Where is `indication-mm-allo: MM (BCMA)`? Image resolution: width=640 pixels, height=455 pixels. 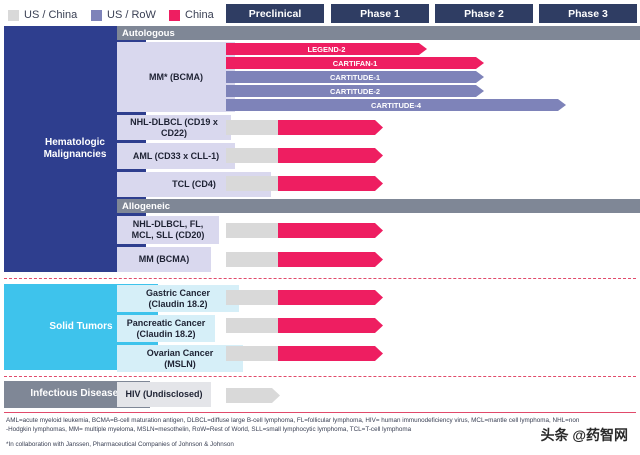
indication-mm-allo: MM (BCMA) is located at coordinates (164, 259).